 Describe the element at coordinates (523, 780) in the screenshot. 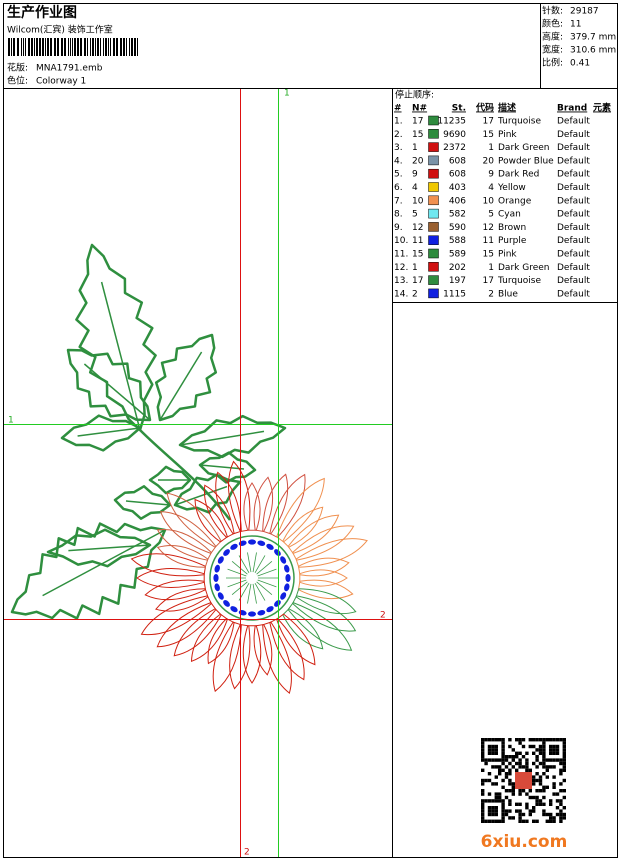

I see `qr-code` at that location.